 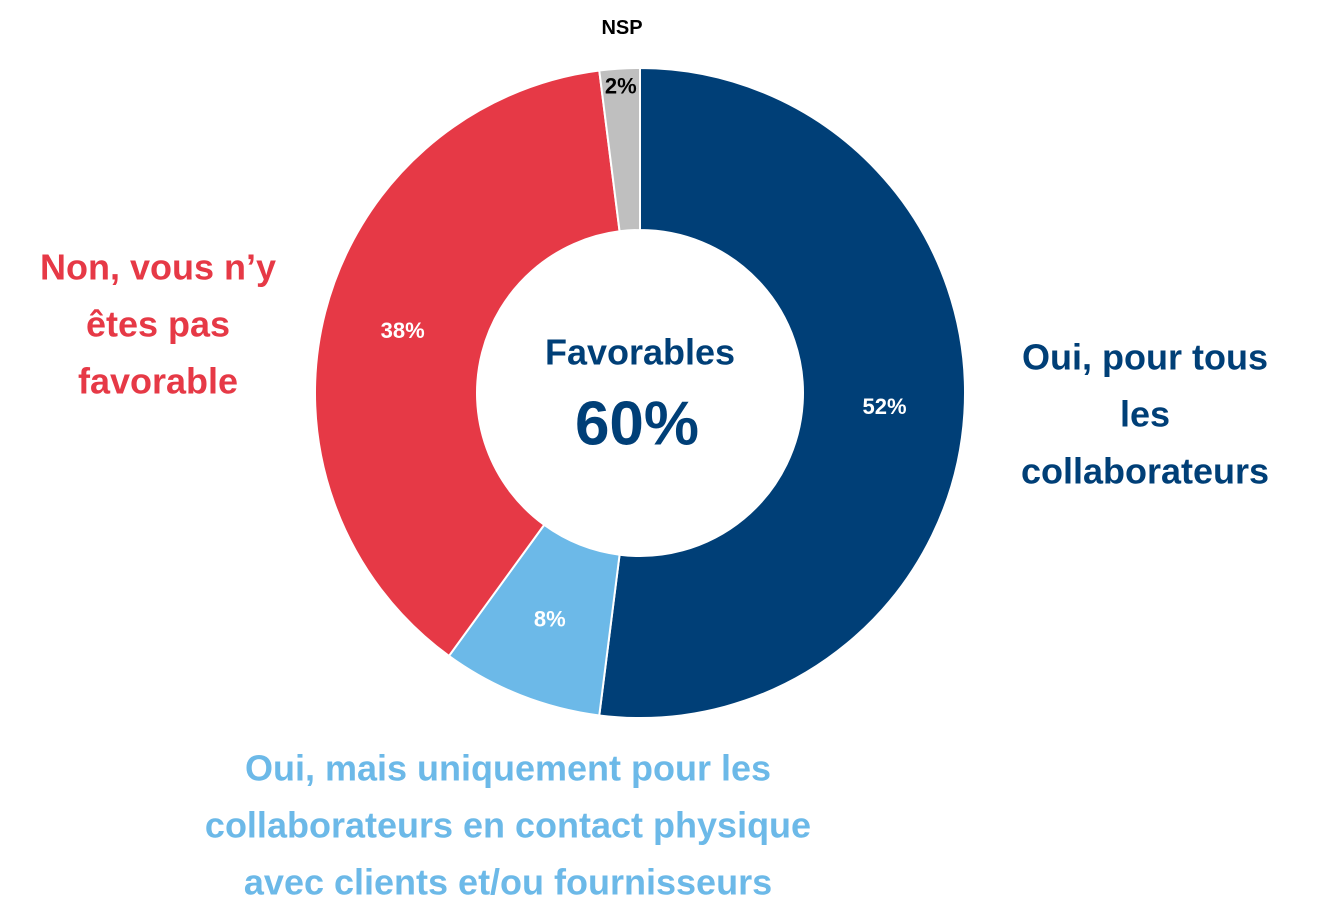 I want to click on category-label: Non, vous n’y êtes pas favorable, so click(x=158, y=324).